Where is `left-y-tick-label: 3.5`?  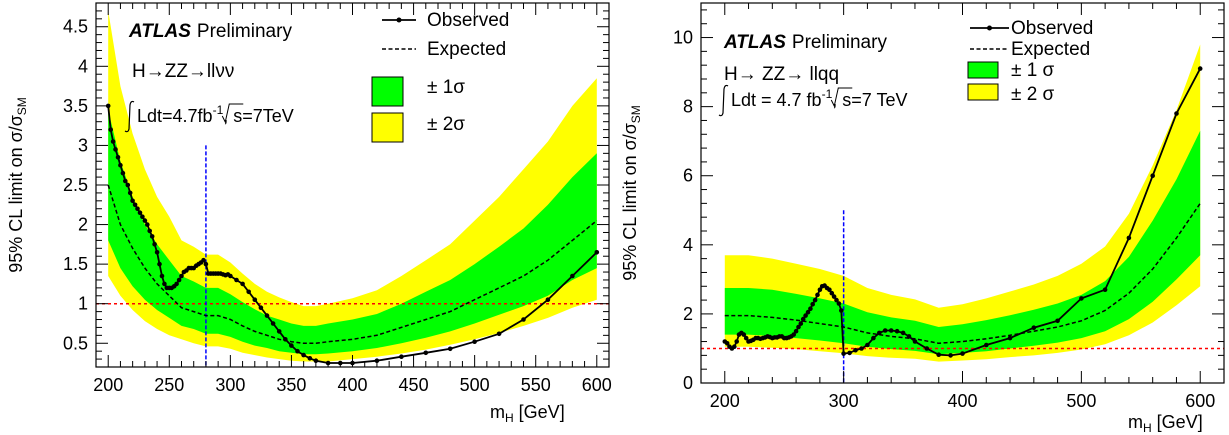
left-y-tick-label: 3.5 is located at coordinates (75, 106).